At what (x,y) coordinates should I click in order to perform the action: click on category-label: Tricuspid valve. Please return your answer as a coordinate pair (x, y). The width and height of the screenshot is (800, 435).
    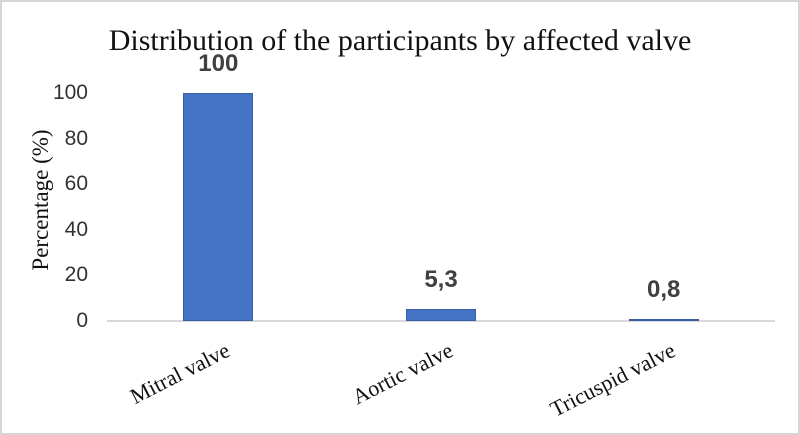
    Looking at the image, I should click on (612, 379).